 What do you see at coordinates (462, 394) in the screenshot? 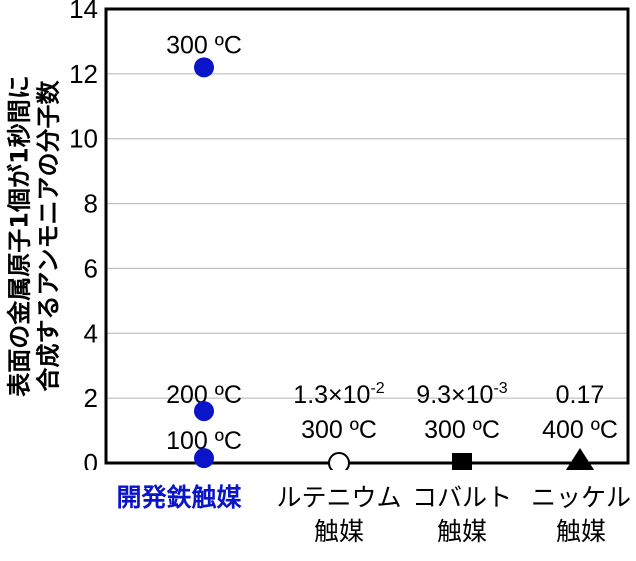
I see `value-annotation: 9.3×10-3` at bounding box center [462, 394].